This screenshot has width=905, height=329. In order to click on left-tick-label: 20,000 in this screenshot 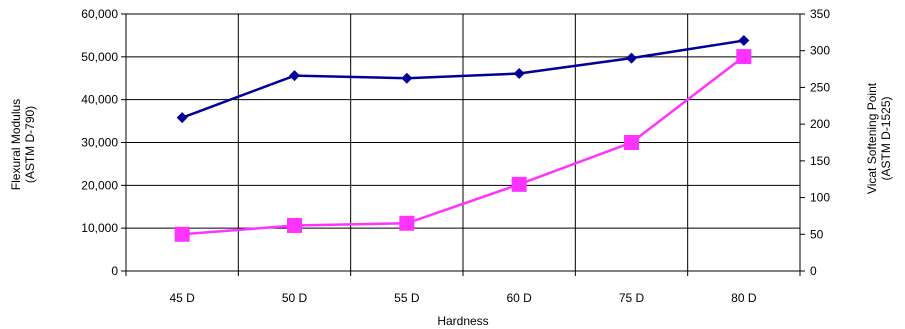, I will do `click(99, 185)`.